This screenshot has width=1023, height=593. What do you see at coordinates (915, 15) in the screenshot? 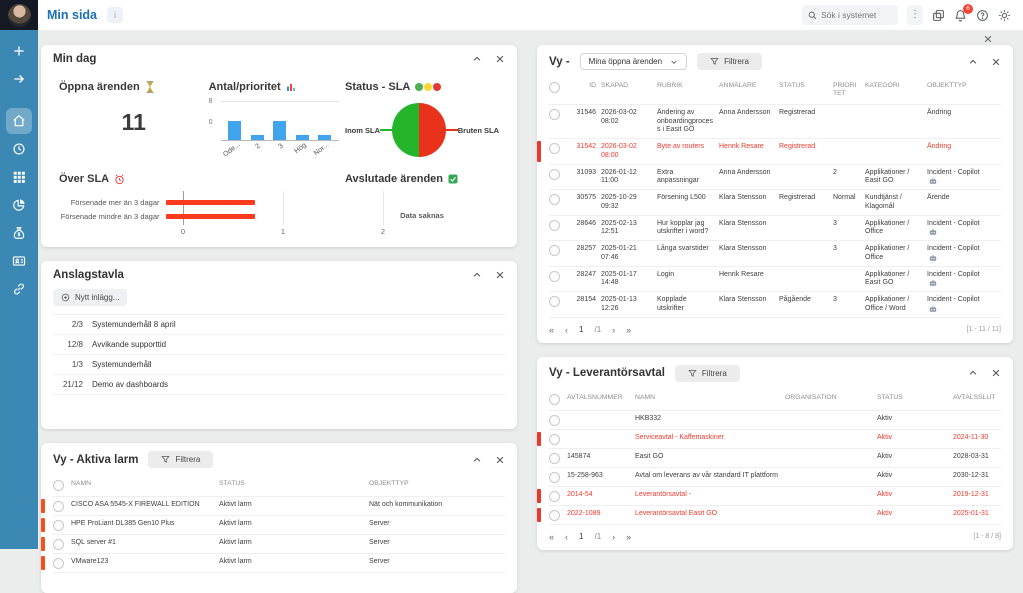
I see `search-options-kebab-icon: ⋮` at bounding box center [915, 15].